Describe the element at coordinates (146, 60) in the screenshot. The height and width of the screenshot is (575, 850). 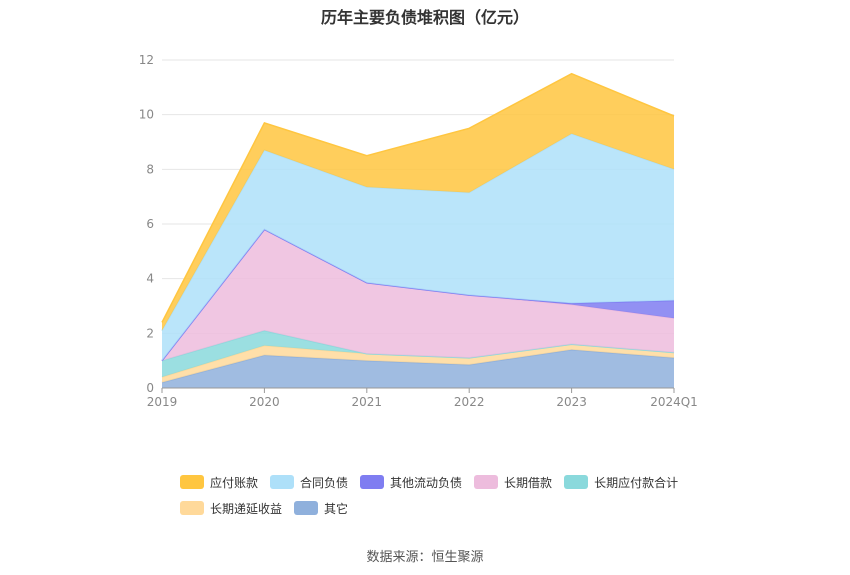
I see `y-tick-label: 12` at that location.